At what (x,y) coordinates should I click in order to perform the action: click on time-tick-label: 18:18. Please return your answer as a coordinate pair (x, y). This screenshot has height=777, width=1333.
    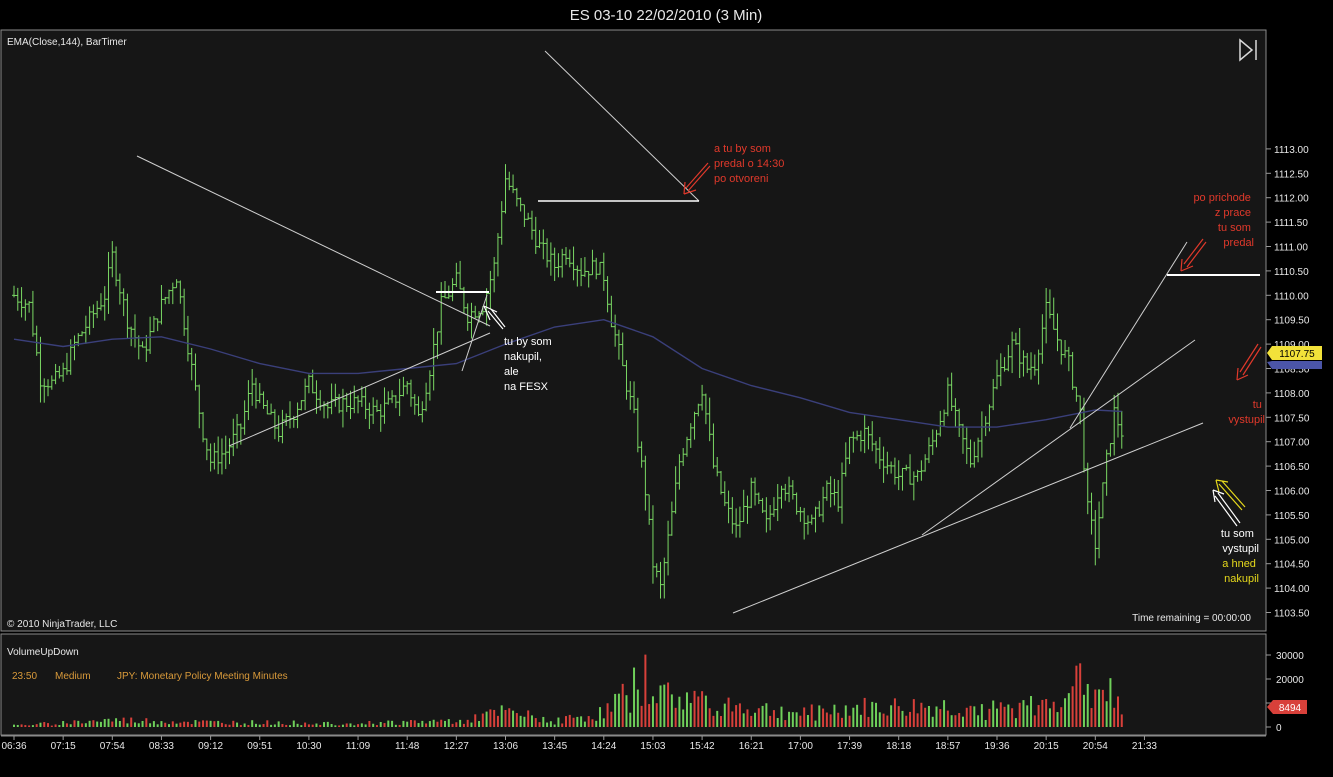
    Looking at the image, I should click on (898, 746).